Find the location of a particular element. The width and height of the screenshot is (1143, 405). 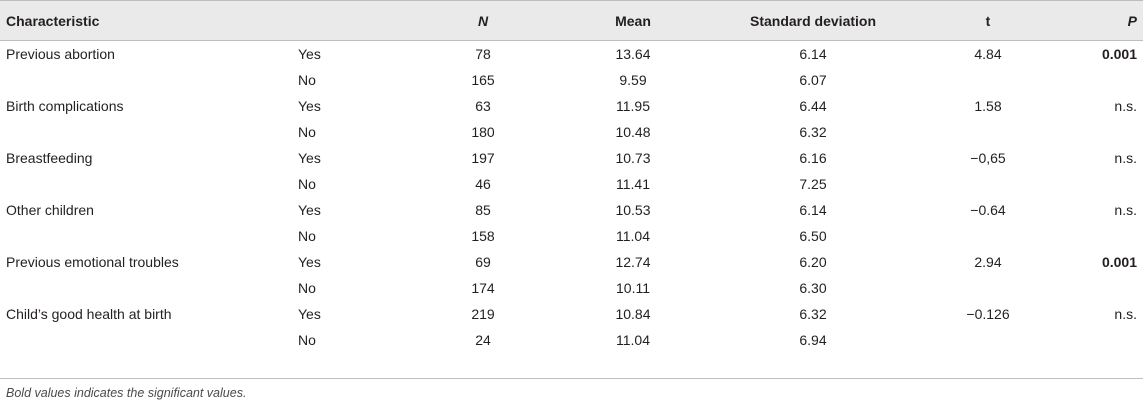

cell-sd: 6.16 is located at coordinates (813, 157).